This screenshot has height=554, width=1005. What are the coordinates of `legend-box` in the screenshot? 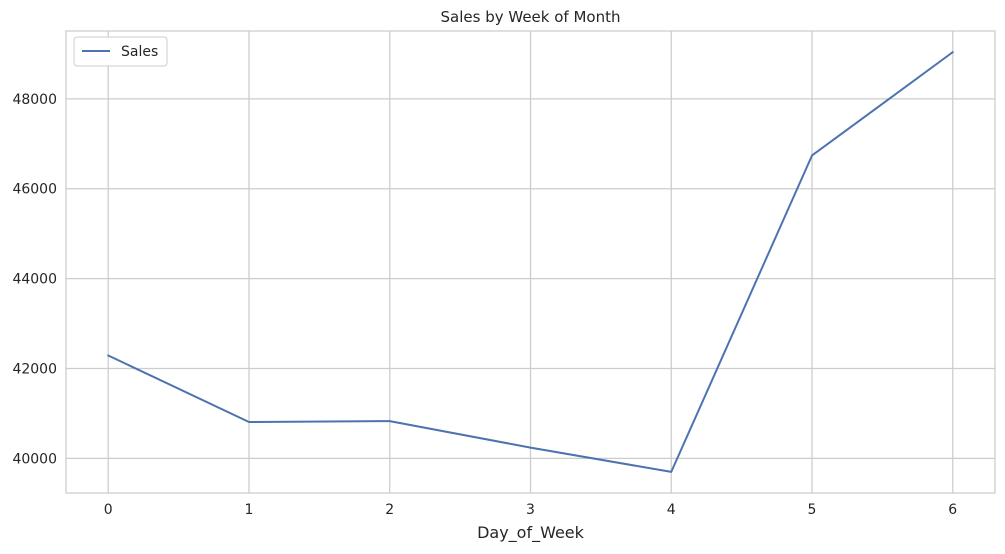 It's located at (120, 51).